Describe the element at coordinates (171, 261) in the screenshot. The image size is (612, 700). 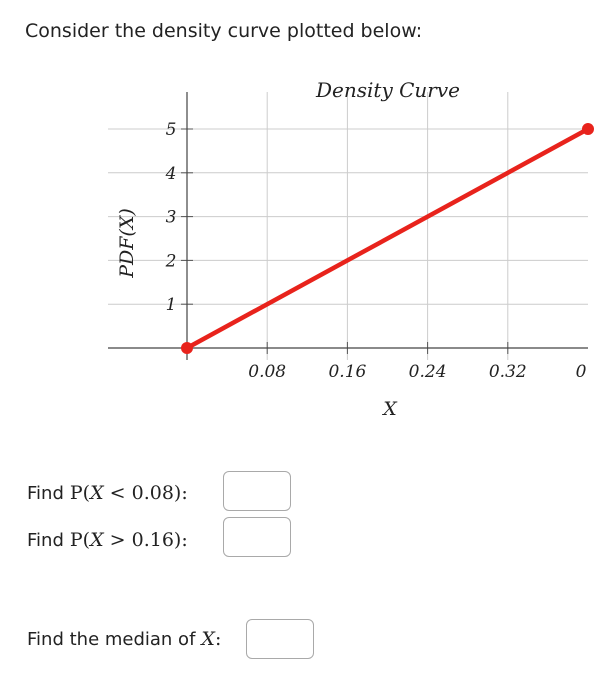
I see `y-tick-label: 2` at that location.